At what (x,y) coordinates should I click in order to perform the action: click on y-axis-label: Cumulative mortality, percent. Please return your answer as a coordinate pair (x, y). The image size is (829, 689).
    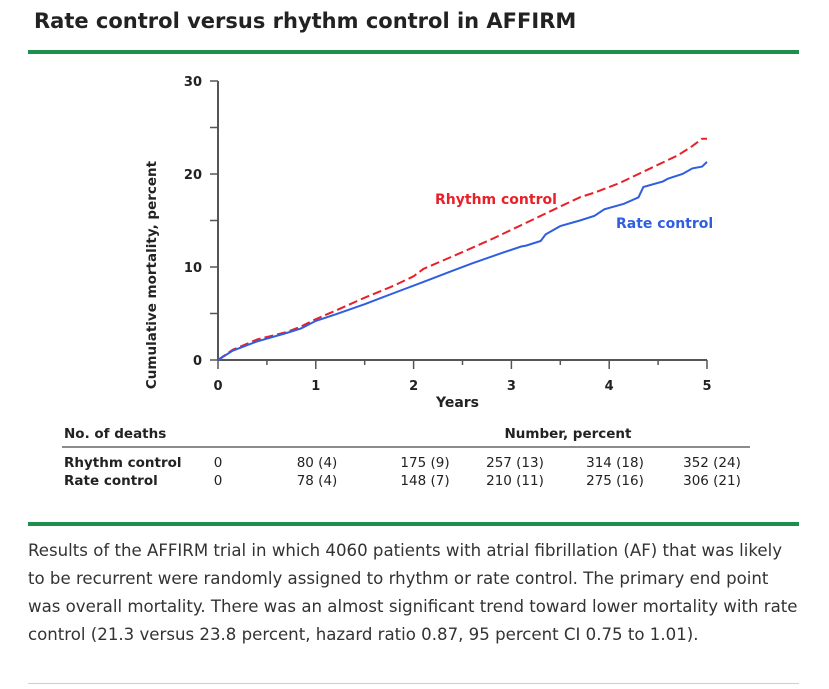
    Looking at the image, I should click on (152, 274).